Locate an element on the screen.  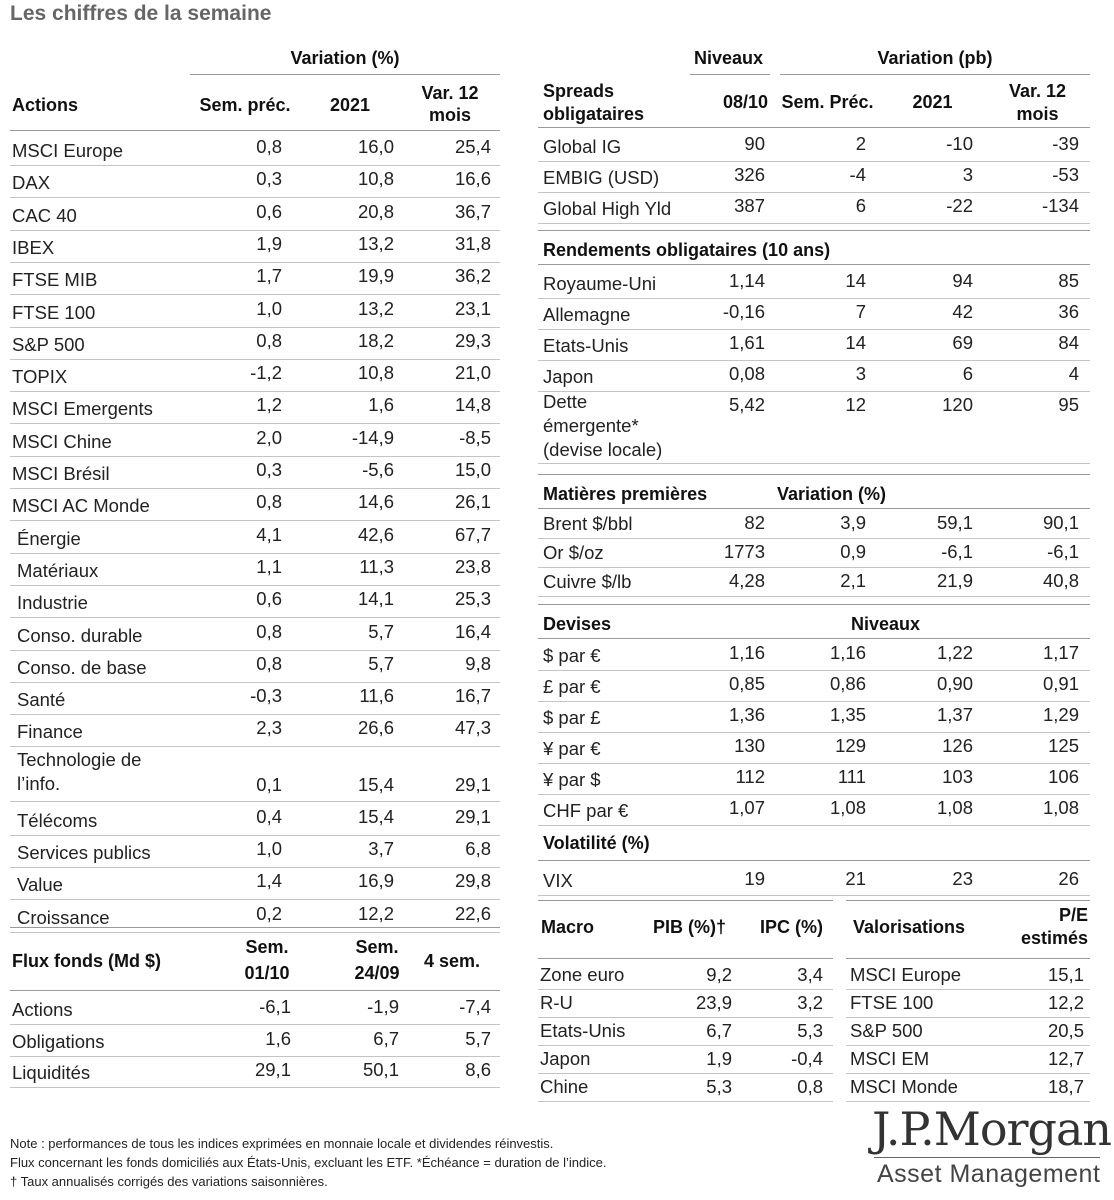
macro-gdp: 5,3 is located at coordinates (719, 1086).